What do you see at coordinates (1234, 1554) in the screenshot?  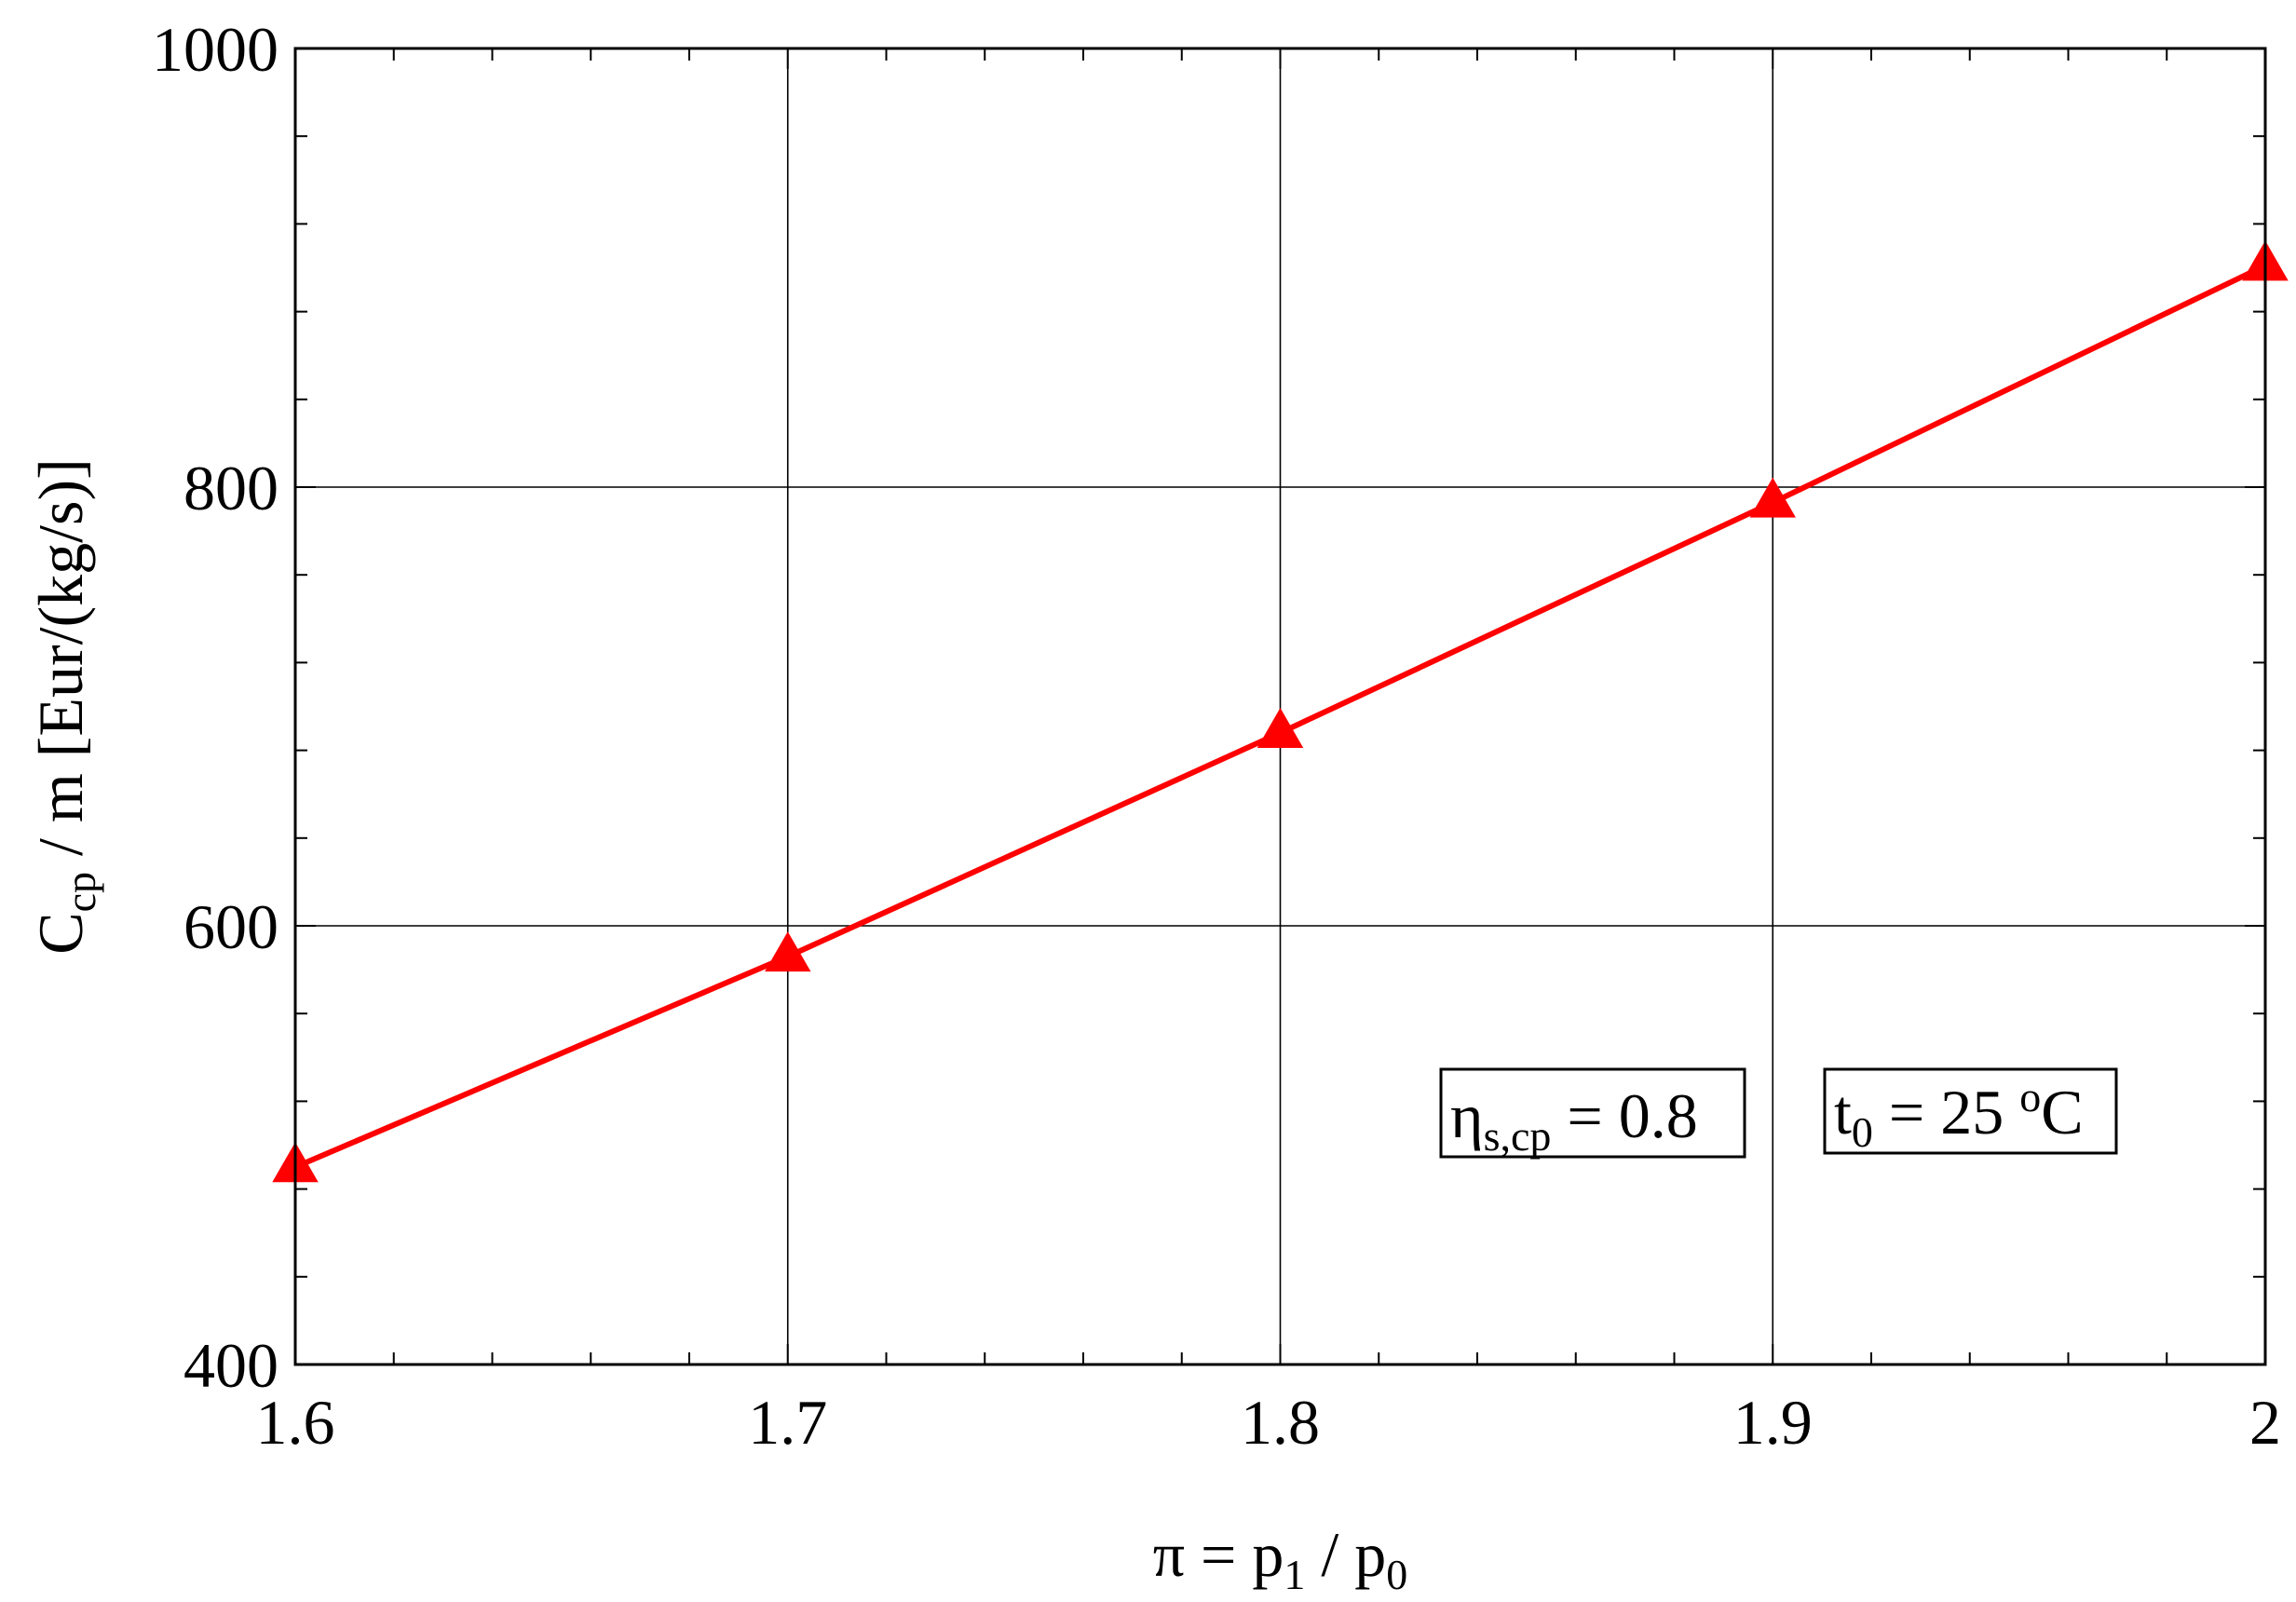 I see `x-axis-label-eq: = p` at bounding box center [1234, 1554].